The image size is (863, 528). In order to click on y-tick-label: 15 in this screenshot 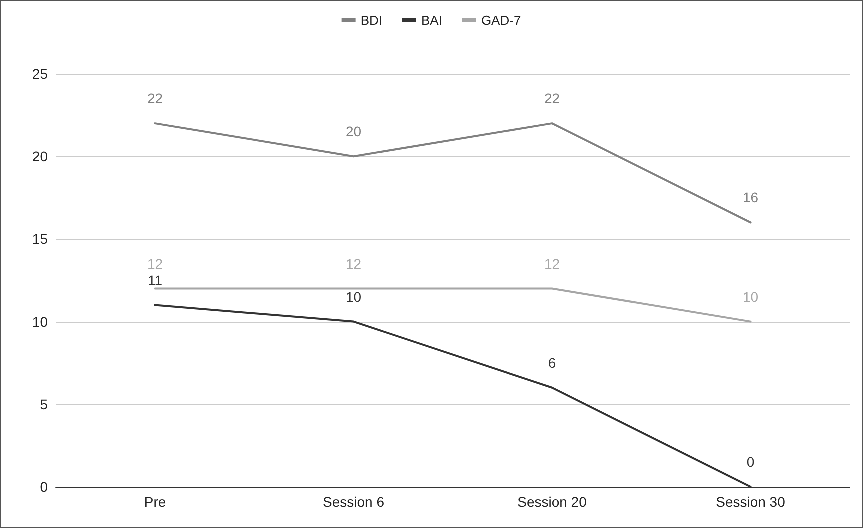, I will do `click(40, 239)`.